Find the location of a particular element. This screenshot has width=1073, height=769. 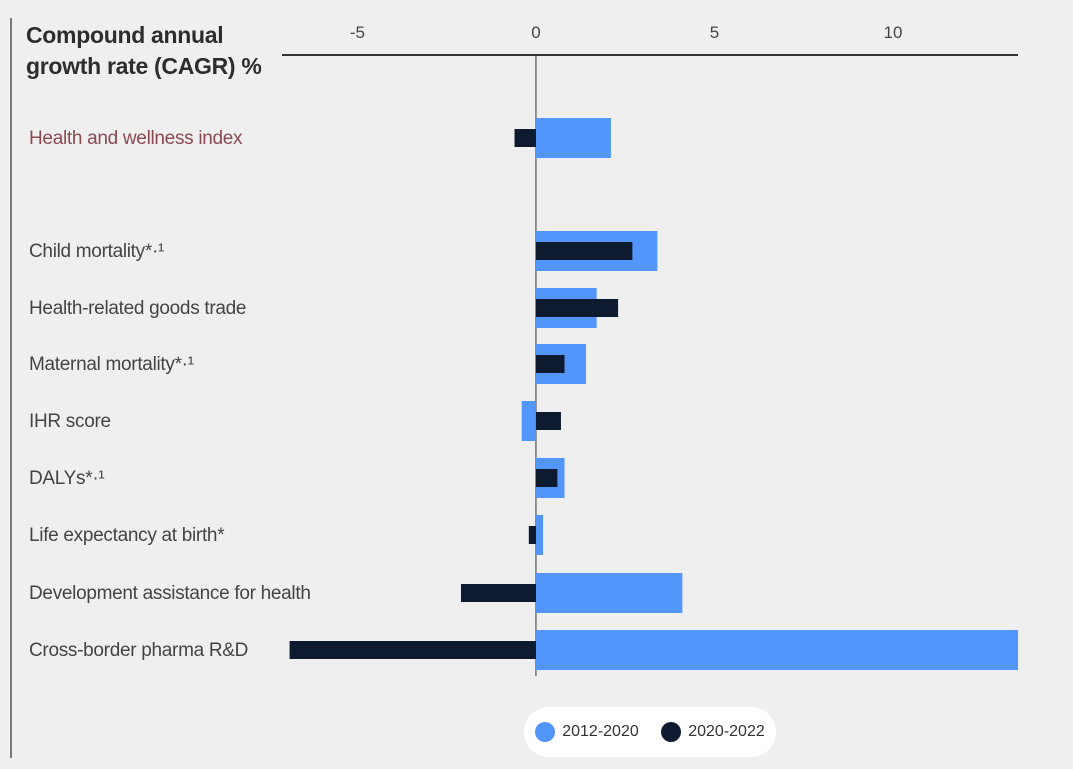

category-label: Health-related goods trade is located at coordinates (137, 308).